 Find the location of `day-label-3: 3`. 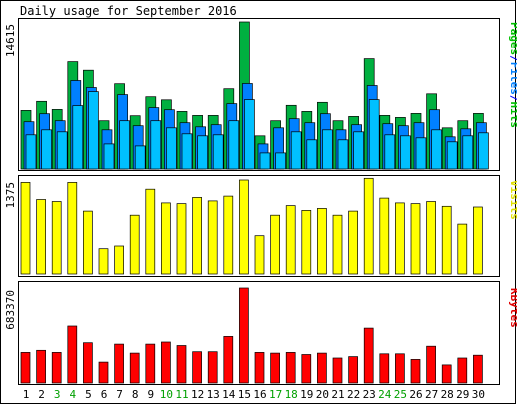

day-label-3: 3 is located at coordinates (57, 394).